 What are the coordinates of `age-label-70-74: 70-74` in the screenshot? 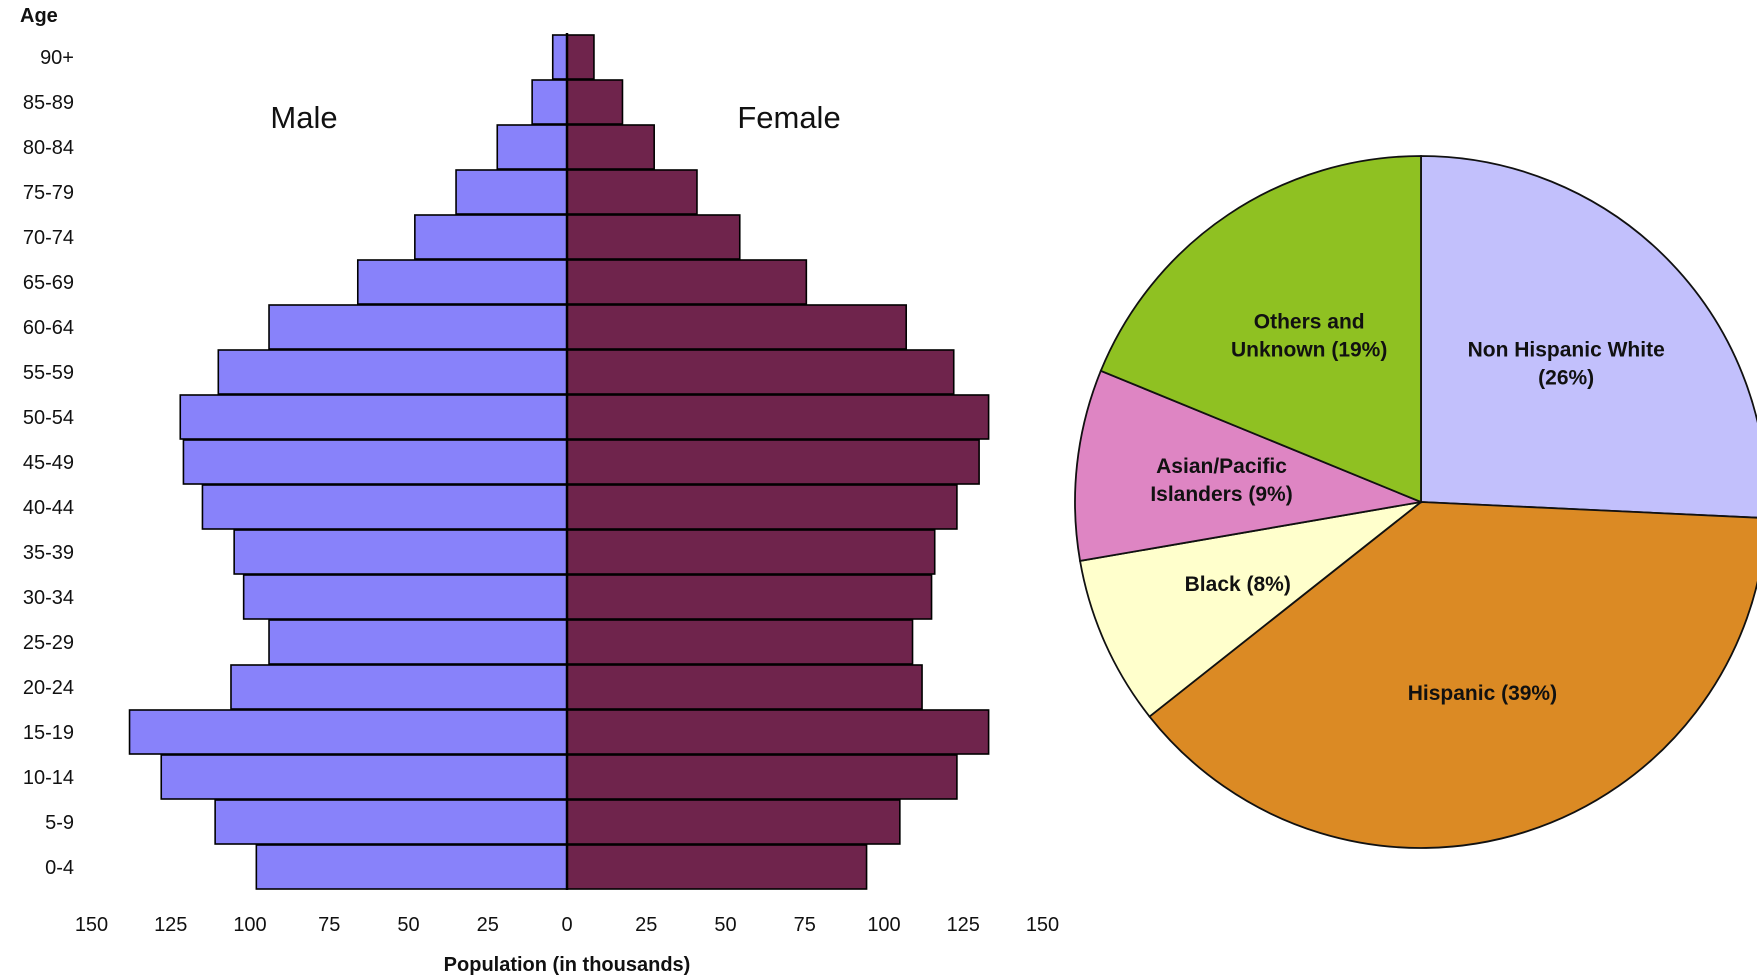 It's located at (48, 238).